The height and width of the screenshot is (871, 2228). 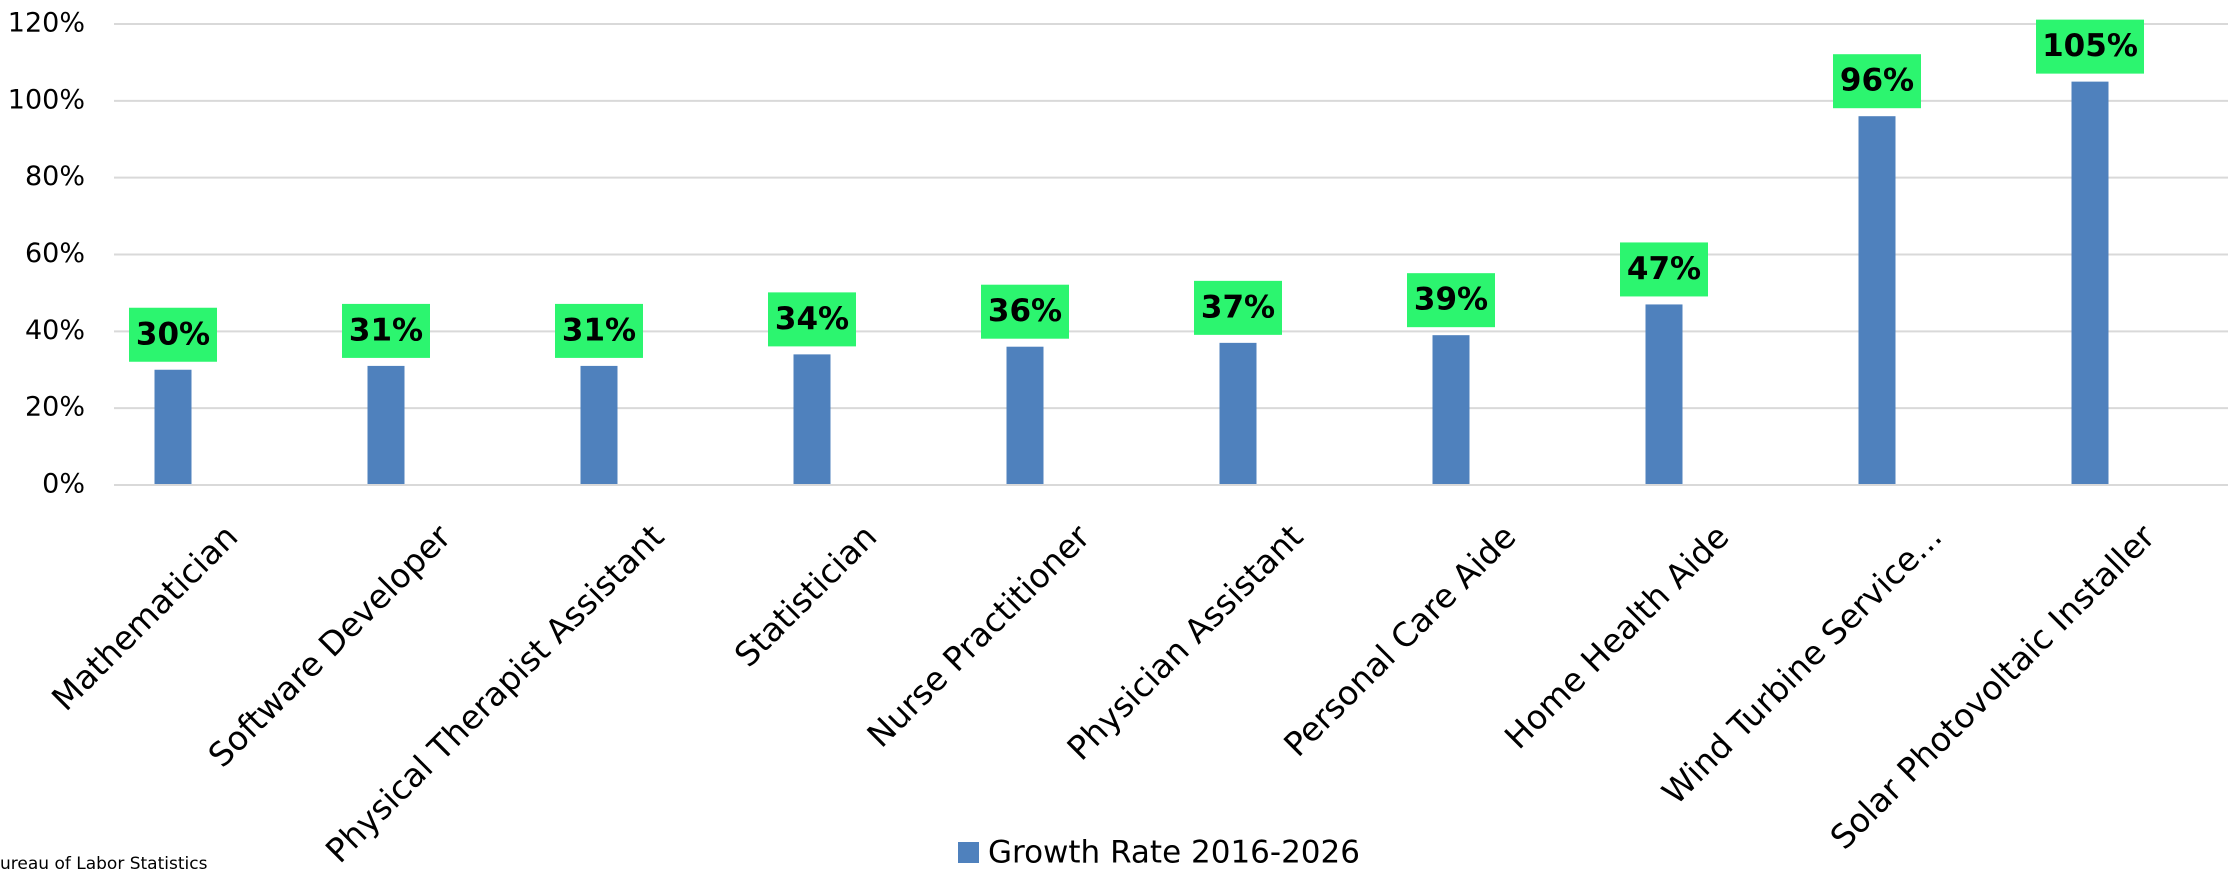 What do you see at coordinates (46, 99) in the screenshot?
I see `y-tick-label: 100%` at bounding box center [46, 99].